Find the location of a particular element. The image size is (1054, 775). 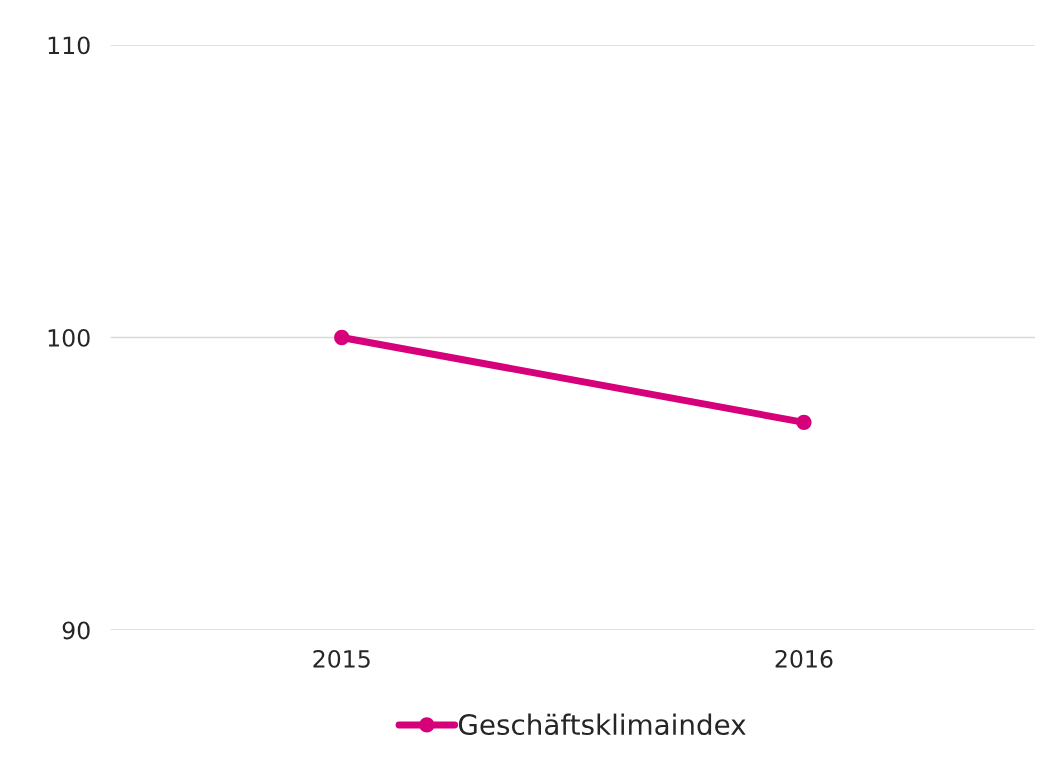

legend-label: Geschäftsklimaindex is located at coordinates (602, 724).